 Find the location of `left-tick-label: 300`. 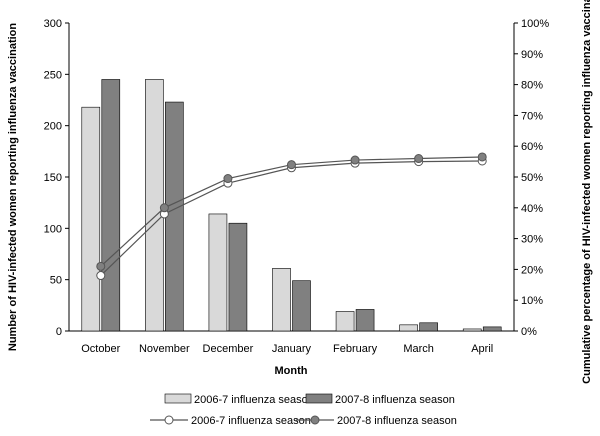

left-tick-label: 300 is located at coordinates (53, 24).